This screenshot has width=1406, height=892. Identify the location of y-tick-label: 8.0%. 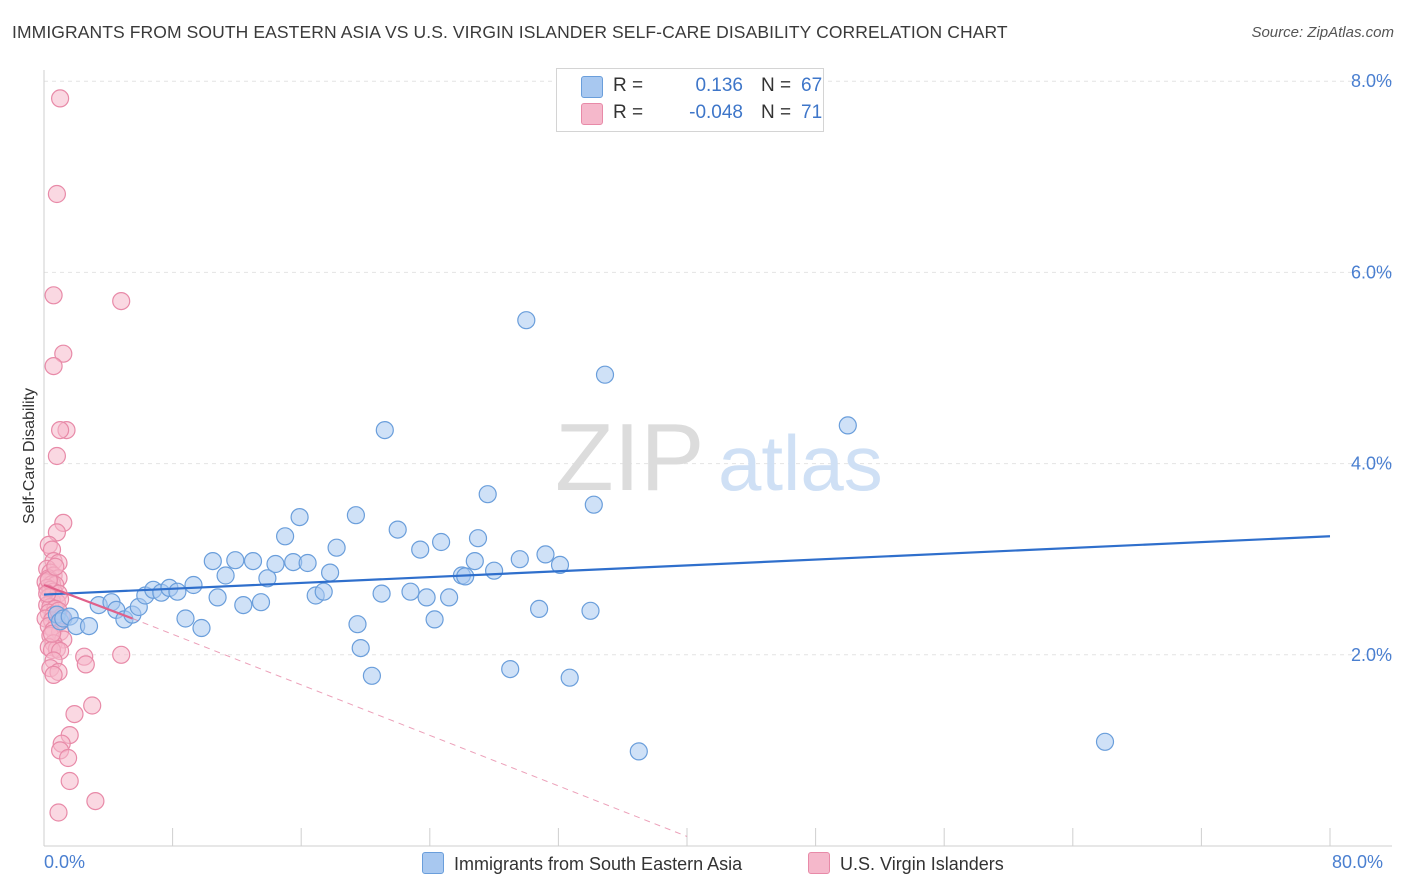
(1371, 81).